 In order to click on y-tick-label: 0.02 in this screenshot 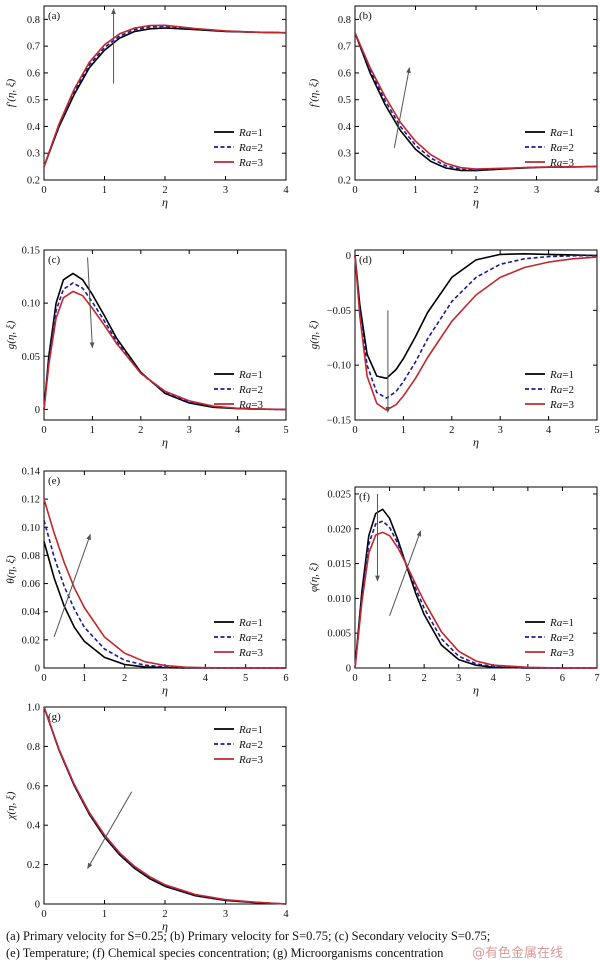, I will do `click(31, 640)`.